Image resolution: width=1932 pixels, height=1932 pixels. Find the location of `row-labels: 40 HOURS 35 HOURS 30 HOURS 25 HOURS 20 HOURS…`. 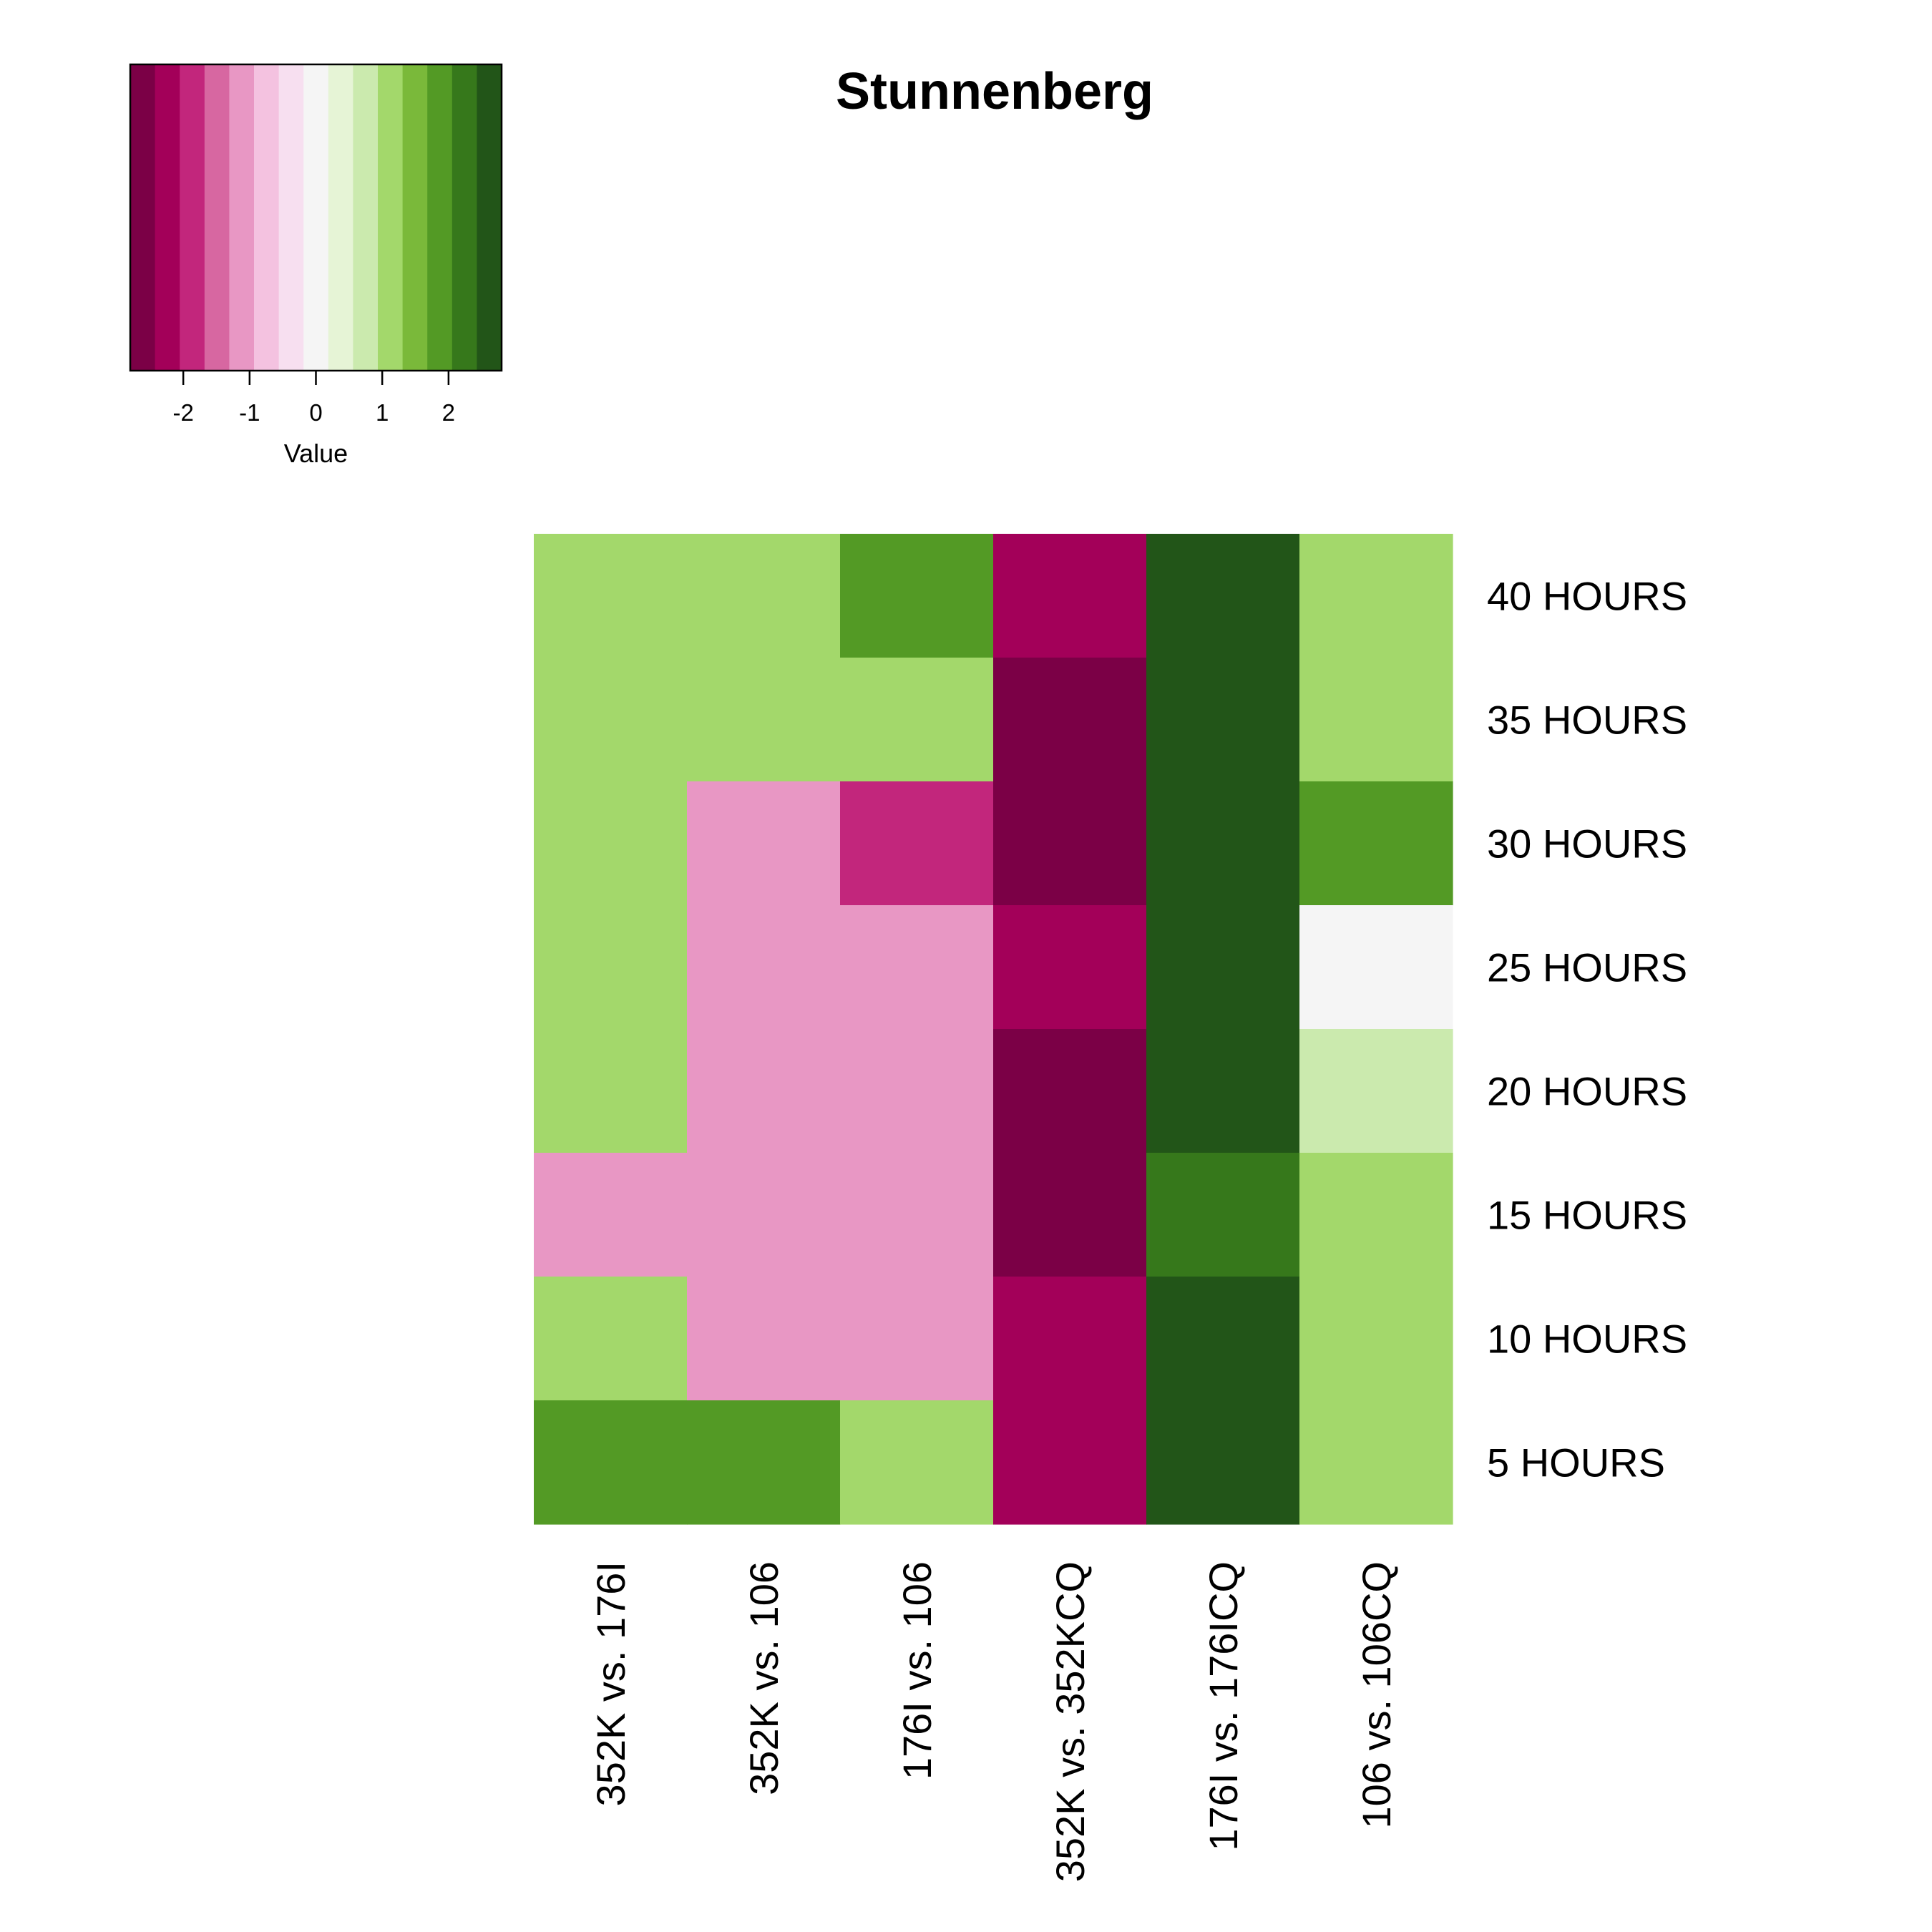

row-labels: 40 HOURS 35 HOURS 30 HOURS 25 HOURS 20 HOURS… is located at coordinates (1587, 1029).